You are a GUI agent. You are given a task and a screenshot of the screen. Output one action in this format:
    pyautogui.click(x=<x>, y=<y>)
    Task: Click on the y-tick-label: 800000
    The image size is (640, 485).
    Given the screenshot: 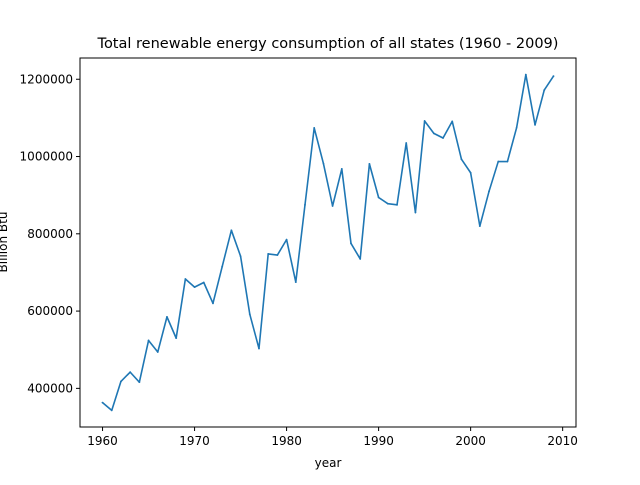 What is the action you would take?
    pyautogui.click(x=50, y=234)
    